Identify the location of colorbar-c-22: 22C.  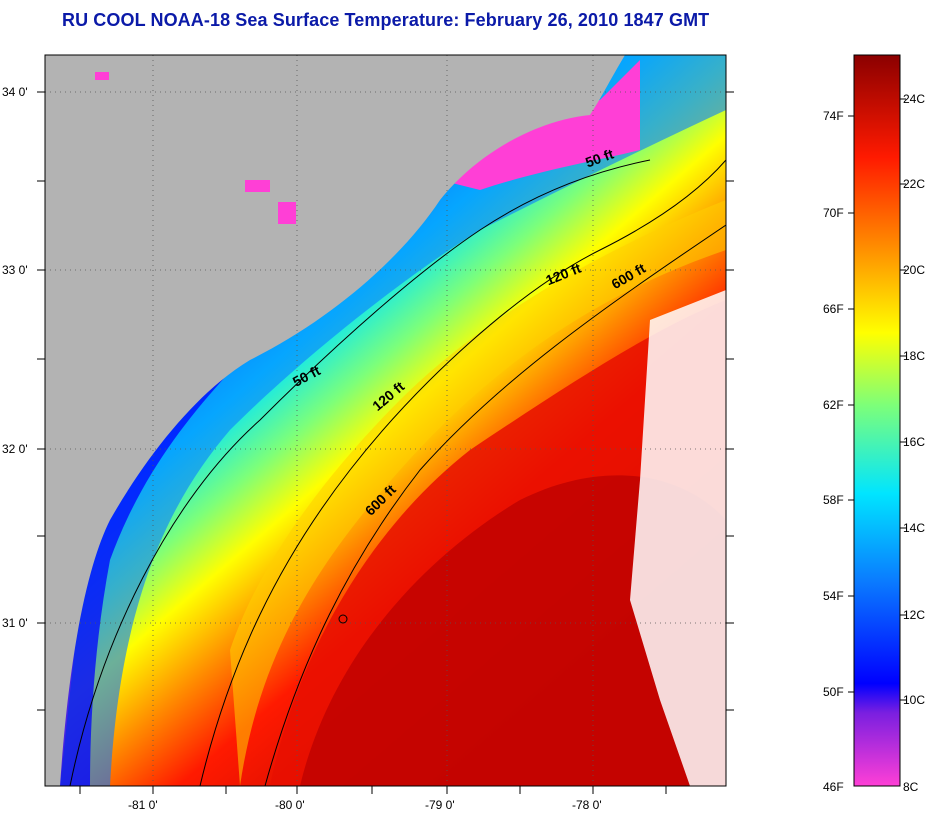
(914, 184).